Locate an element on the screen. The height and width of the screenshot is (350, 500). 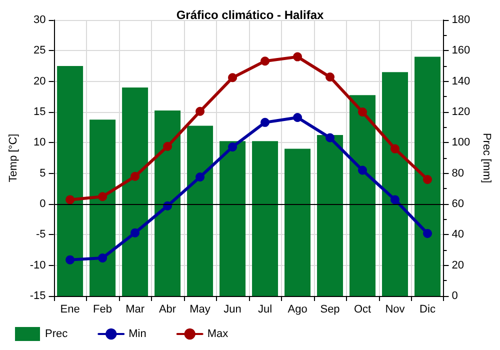
x-tick-label: Jul is located at coordinates (265, 310).